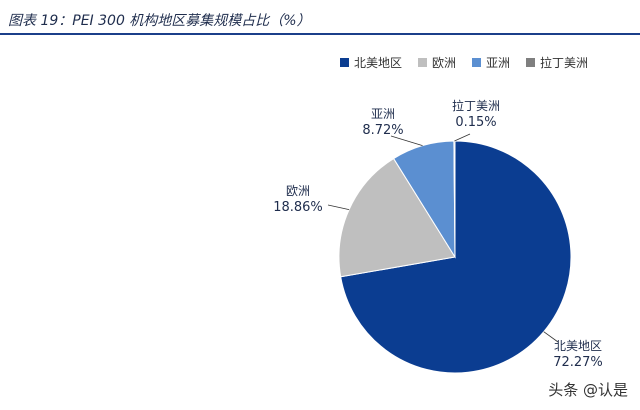  Describe the element at coordinates (444, 63) in the screenshot. I see `legend-label: 欧洲` at that location.